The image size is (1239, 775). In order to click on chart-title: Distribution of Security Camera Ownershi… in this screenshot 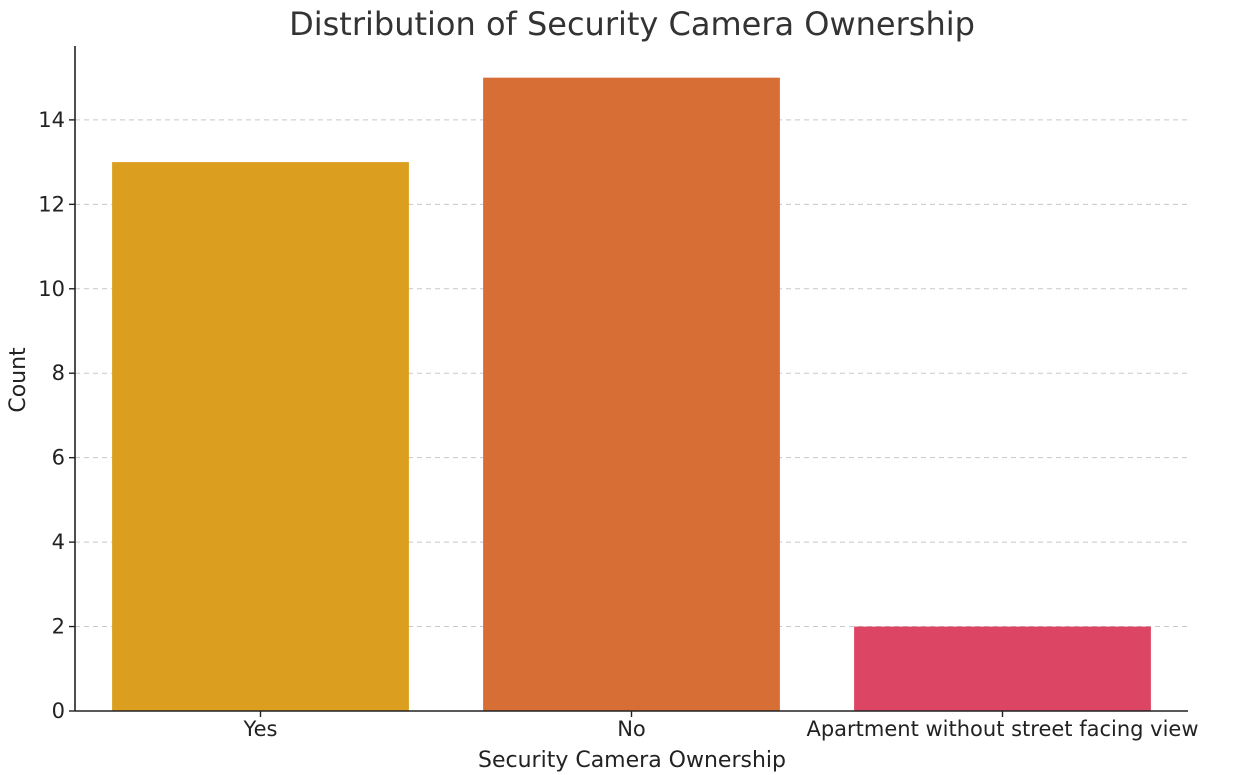, I will do `click(632, 24)`.